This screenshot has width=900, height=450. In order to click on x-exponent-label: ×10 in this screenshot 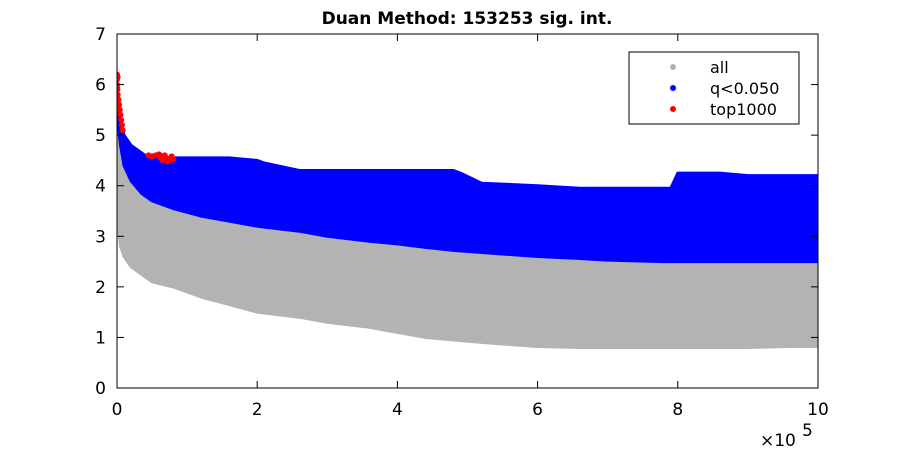, I will do `click(778, 440)`.